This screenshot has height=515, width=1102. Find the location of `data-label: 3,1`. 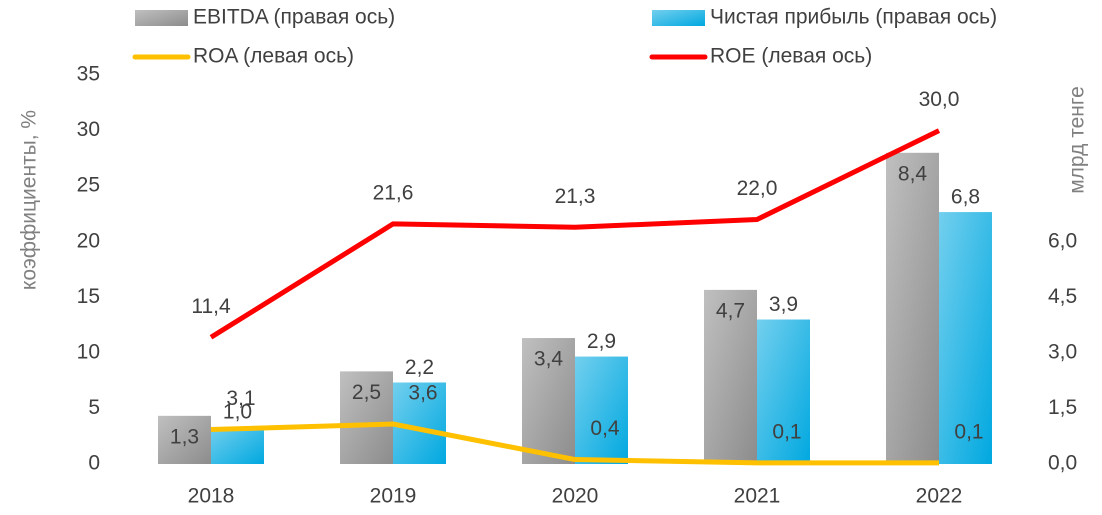

data-label: 3,1 is located at coordinates (240, 398).